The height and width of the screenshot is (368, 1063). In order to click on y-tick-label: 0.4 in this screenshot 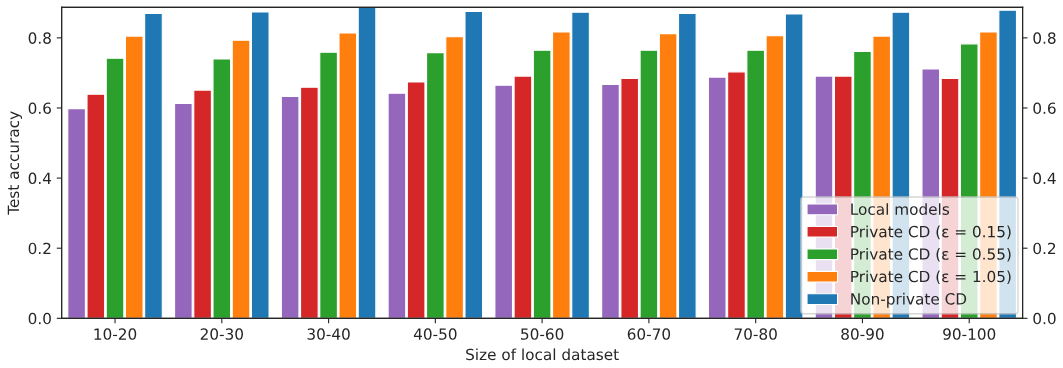, I will do `click(40, 178)`.